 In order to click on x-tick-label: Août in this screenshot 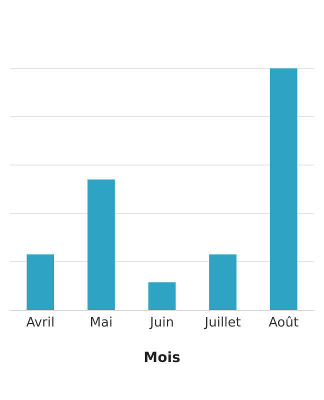, I will do `click(283, 323)`.